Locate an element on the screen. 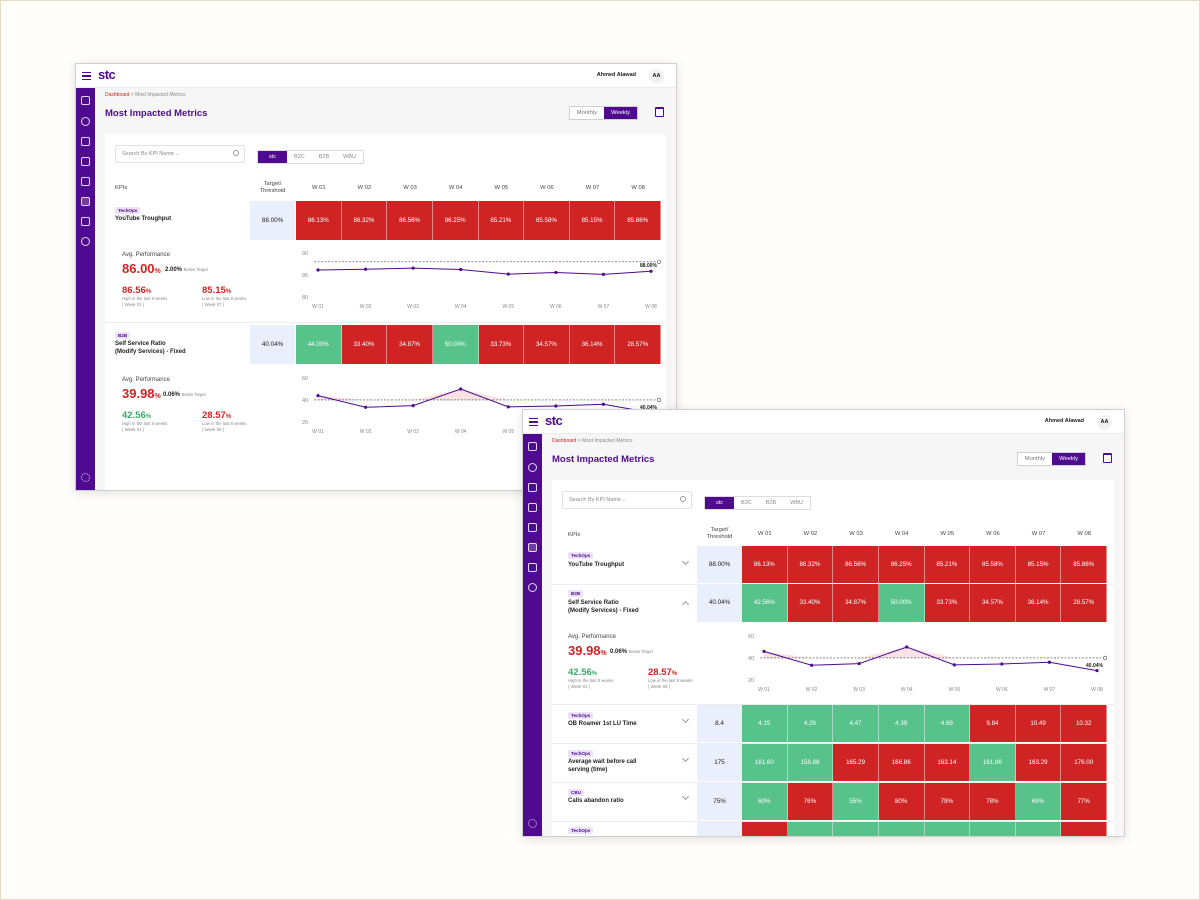 The height and width of the screenshot is (900, 1200). kpi-week-cell: 69% is located at coordinates (1038, 801).